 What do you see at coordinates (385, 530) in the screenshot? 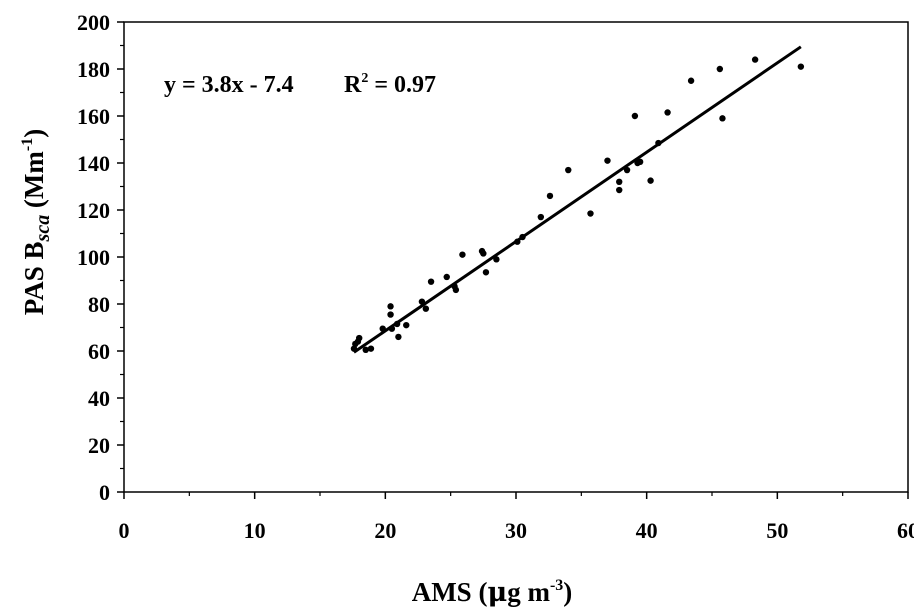
I see `x-tick-label: 20` at bounding box center [385, 530].